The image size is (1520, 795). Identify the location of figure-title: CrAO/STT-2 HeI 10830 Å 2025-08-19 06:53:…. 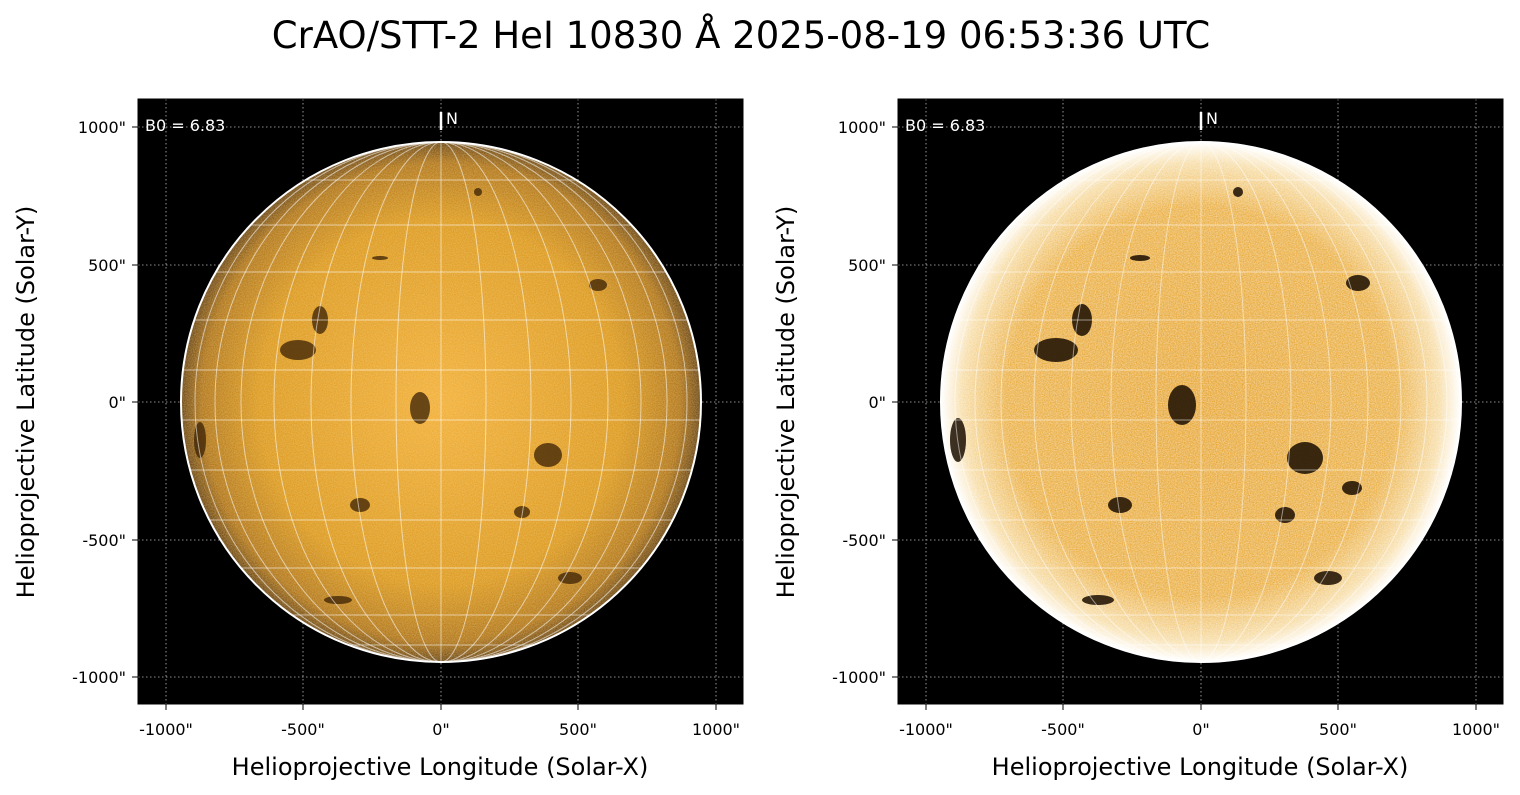
(741, 35).